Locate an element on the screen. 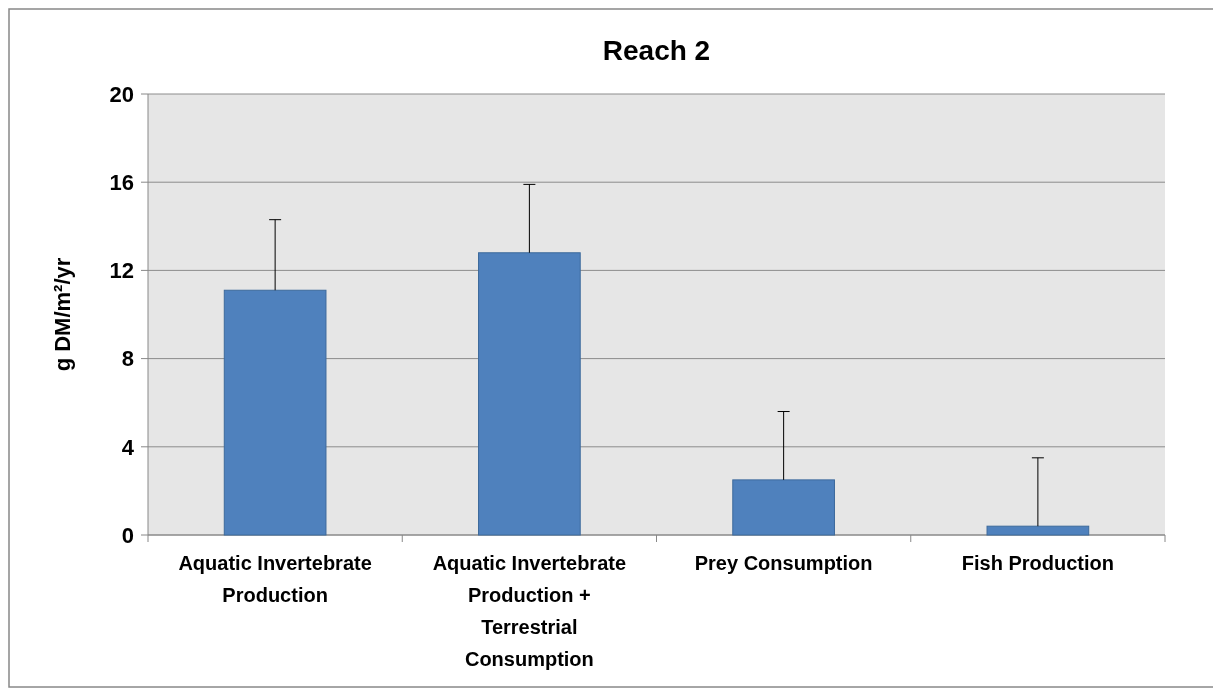 Image resolution: width=1213 pixels, height=688 pixels. x-tick-label: Aquatic Invertebrate Production is located at coordinates (275, 579).